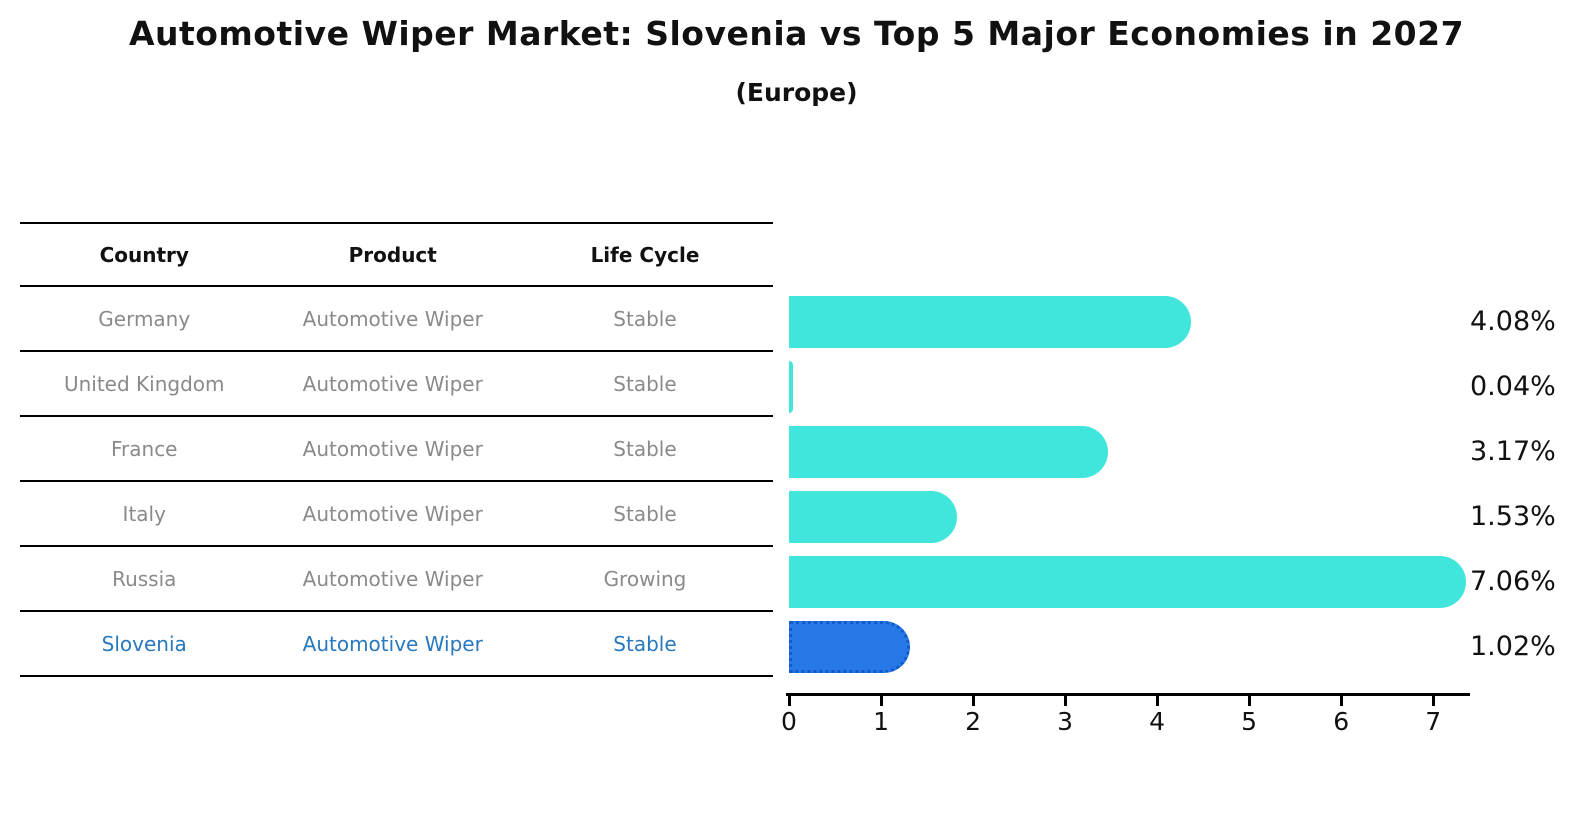 This screenshot has height=823, width=1593. Describe the element at coordinates (1513, 516) in the screenshot. I see `bar-value-label: 1.53%` at that location.